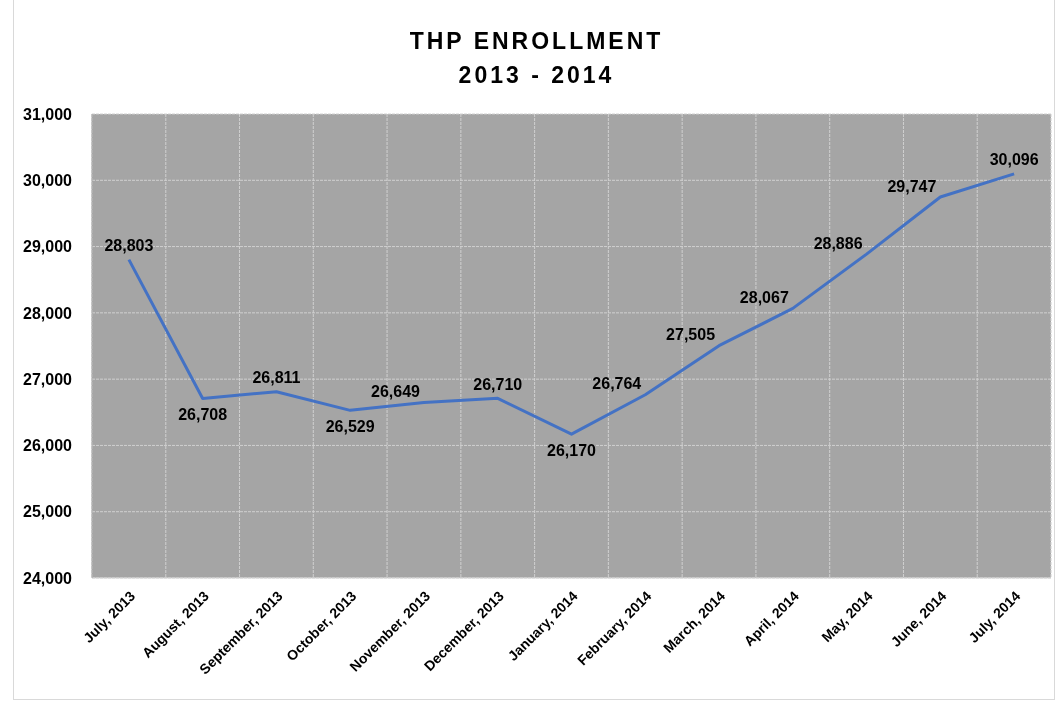 This screenshot has width=1059, height=705. What do you see at coordinates (48, 313) in the screenshot?
I see `y-tick-label: 28,000` at bounding box center [48, 313].